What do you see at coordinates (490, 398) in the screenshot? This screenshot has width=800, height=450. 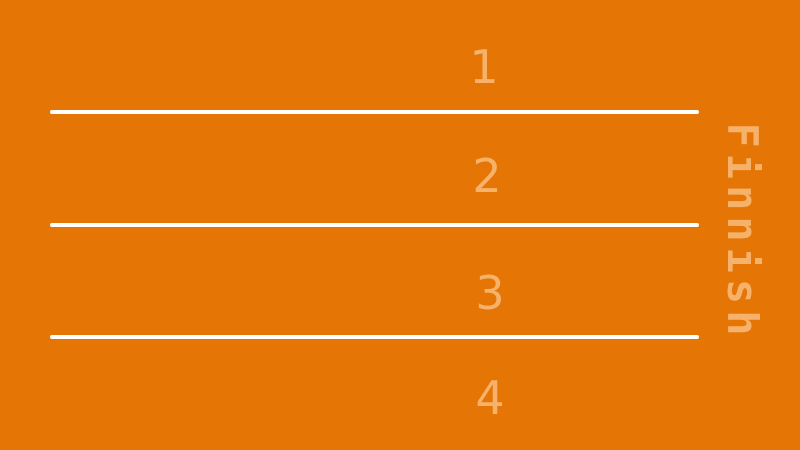 I see `lane-number-4: 4` at bounding box center [490, 398].